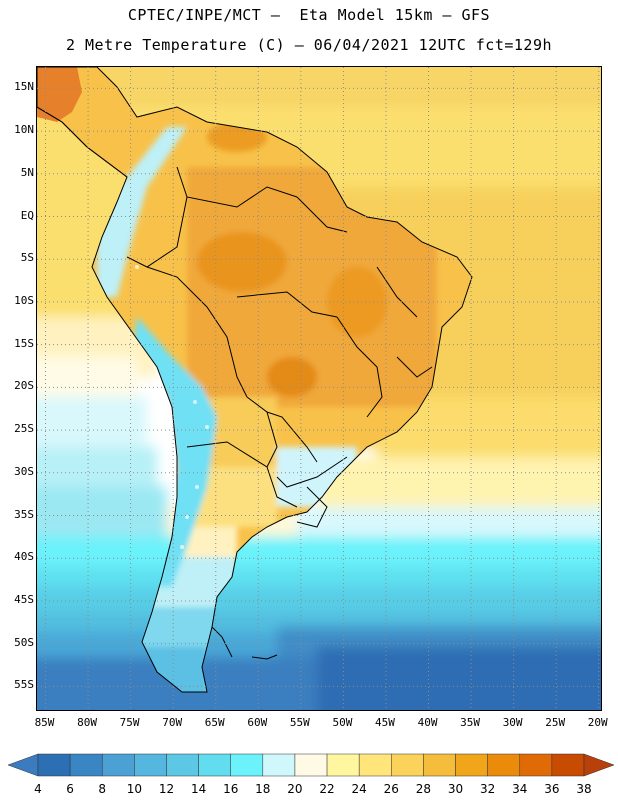 This screenshot has height=800, width=618. I want to click on colorbar, so click(311, 765).